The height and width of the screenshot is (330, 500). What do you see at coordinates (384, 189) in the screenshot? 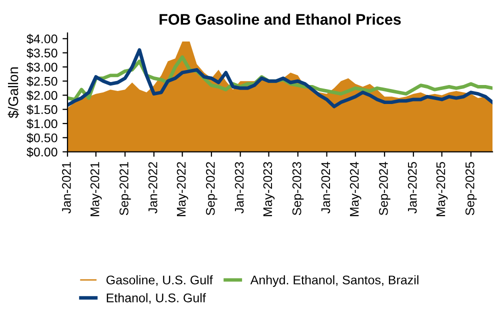
I see `x-tick-label: Sep-2024` at bounding box center [384, 189].